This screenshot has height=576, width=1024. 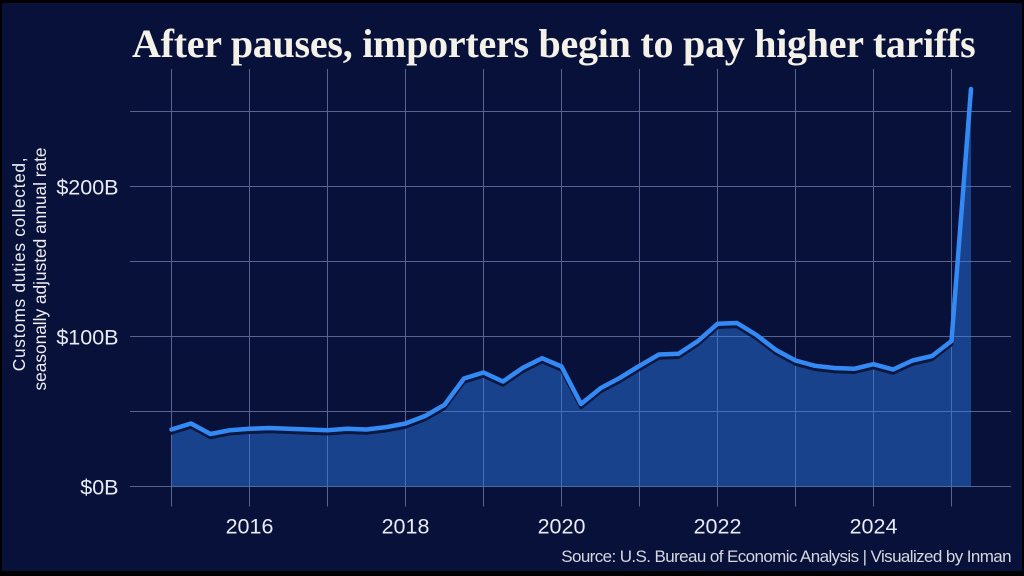 I want to click on svg-text: $200B, so click(x=87, y=187).